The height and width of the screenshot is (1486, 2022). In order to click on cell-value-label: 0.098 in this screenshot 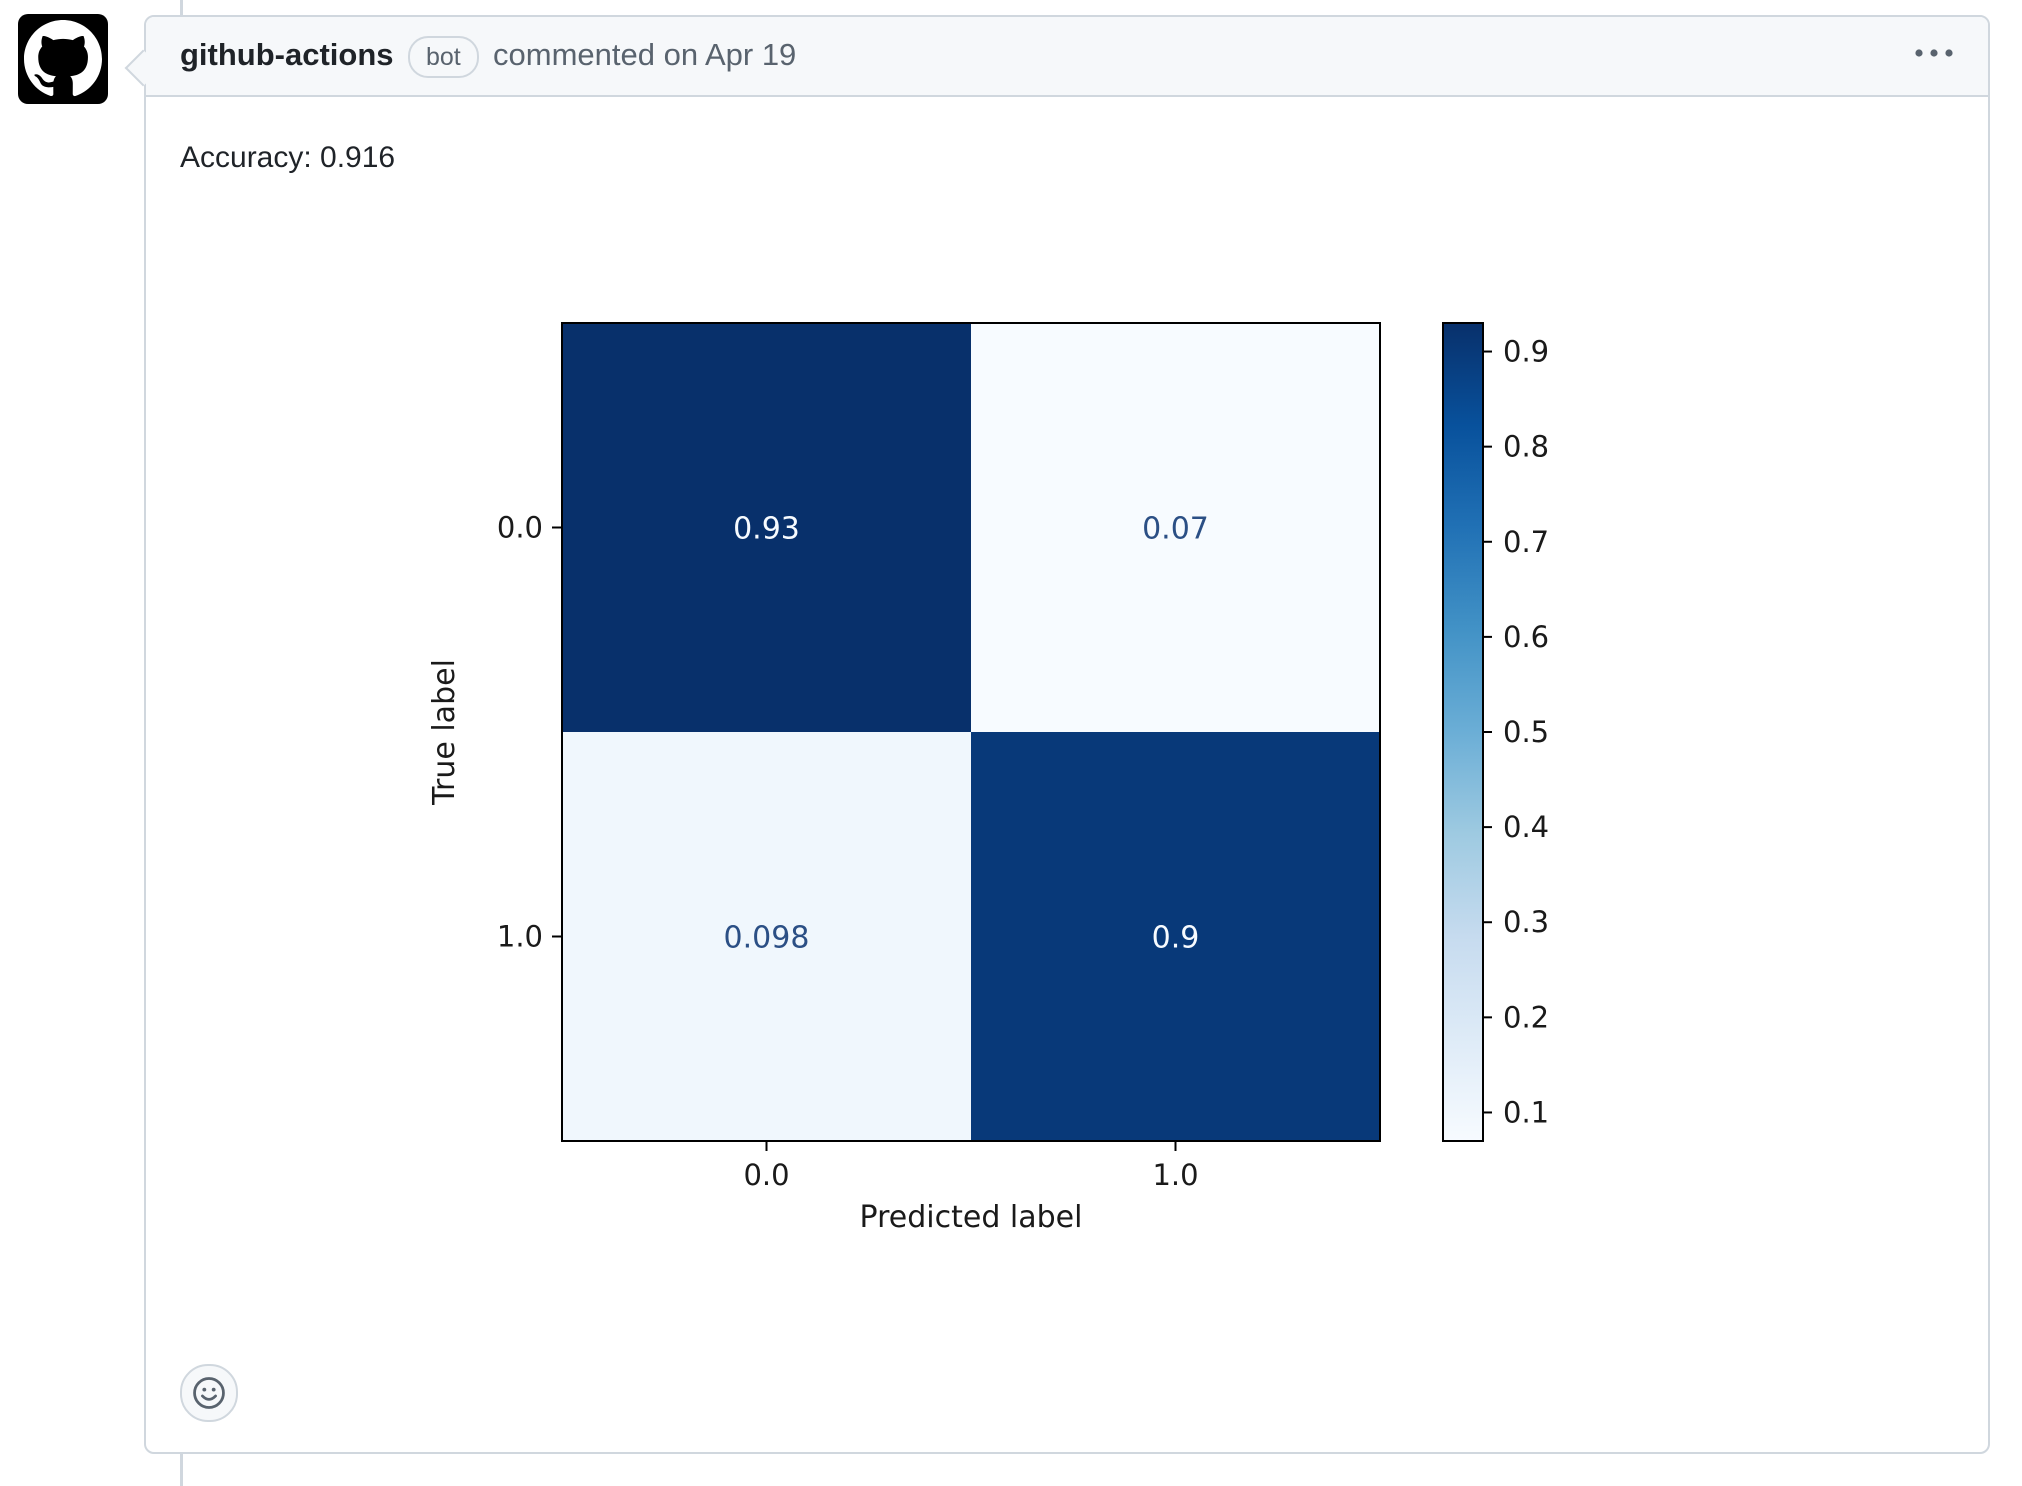, I will do `click(767, 938)`.